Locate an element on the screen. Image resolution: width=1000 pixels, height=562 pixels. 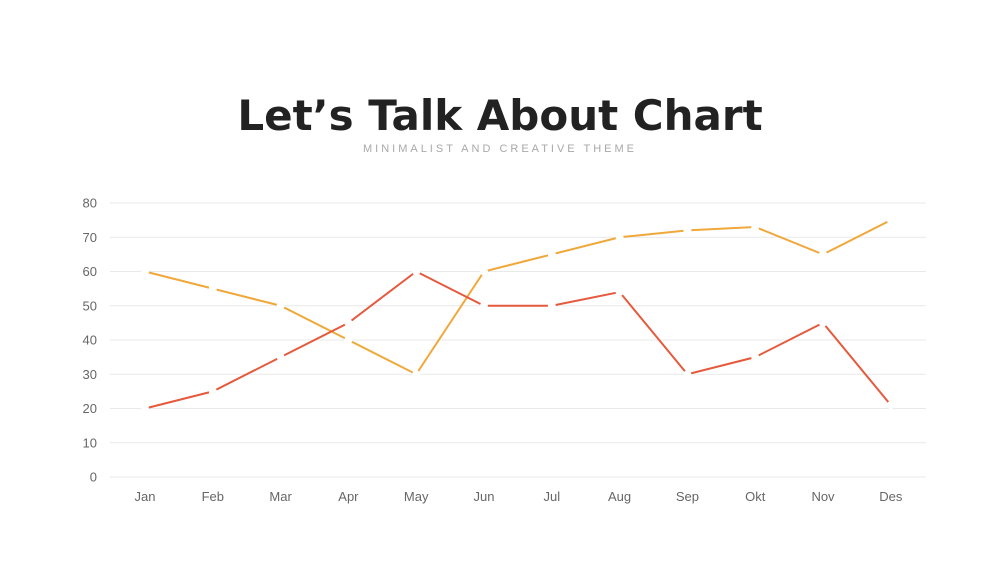
y-axis-ticks: 0 10 20 30 40 50 60 70 80 is located at coordinates (90, 340).